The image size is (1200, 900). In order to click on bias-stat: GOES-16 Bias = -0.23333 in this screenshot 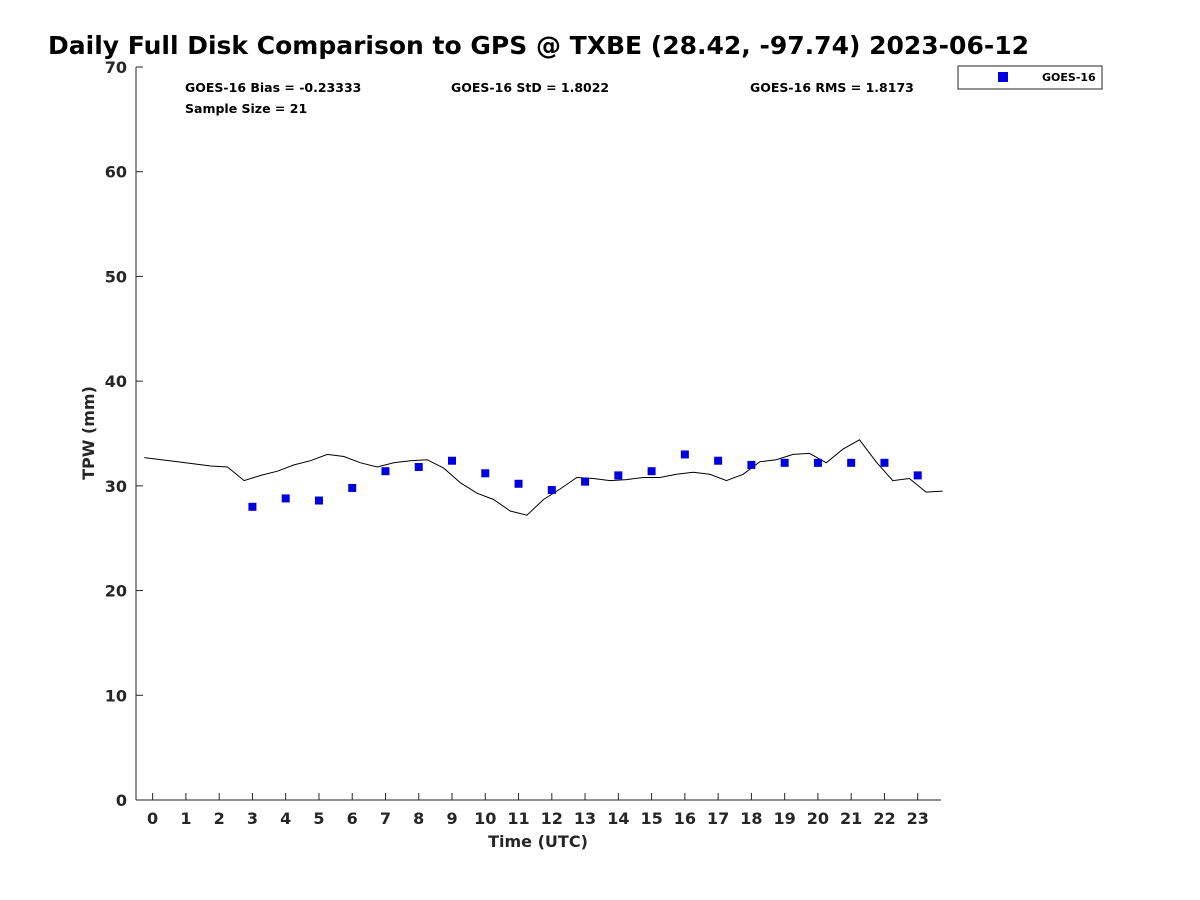, I will do `click(273, 87)`.